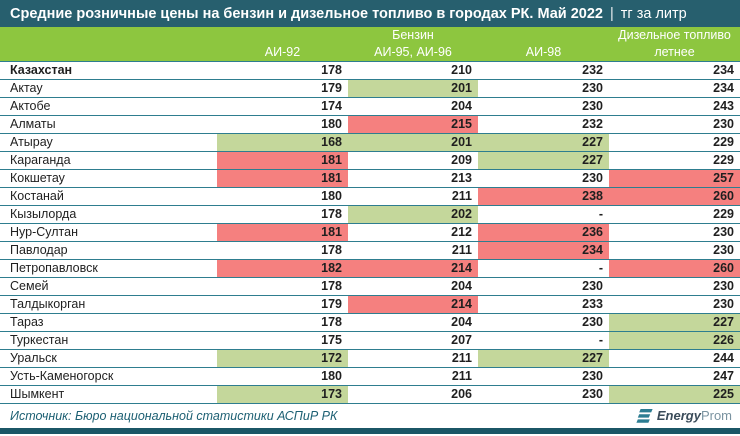  I want to click on diesel-group-label: Дизельное топливо, so click(674, 35).